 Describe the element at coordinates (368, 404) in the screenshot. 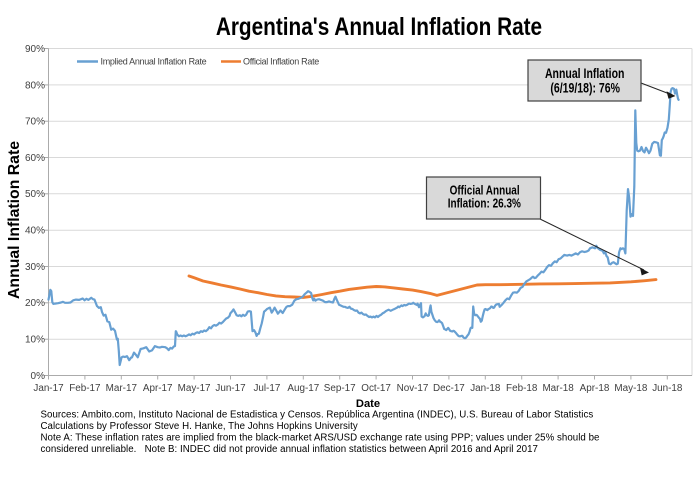

I see `svg-text: Date` at that location.